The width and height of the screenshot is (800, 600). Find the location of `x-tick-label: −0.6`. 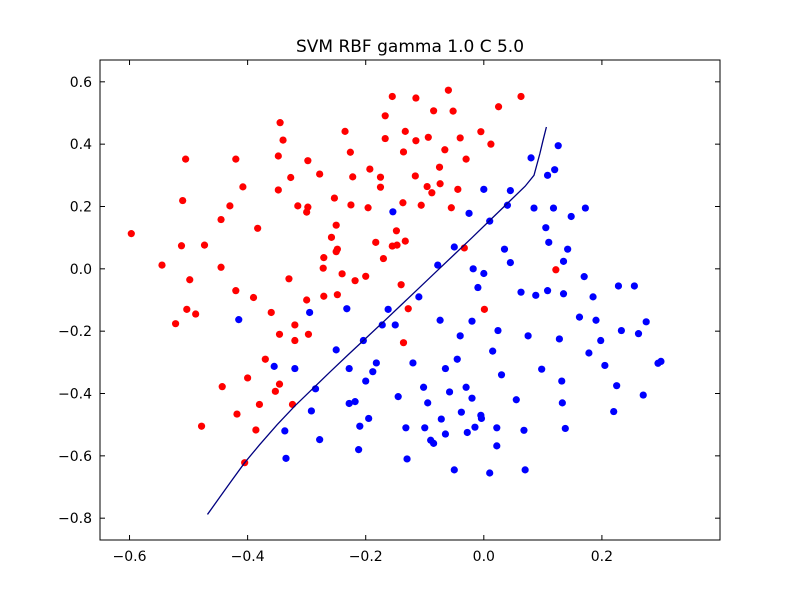

x-tick-label: −0.6 is located at coordinates (130, 557).